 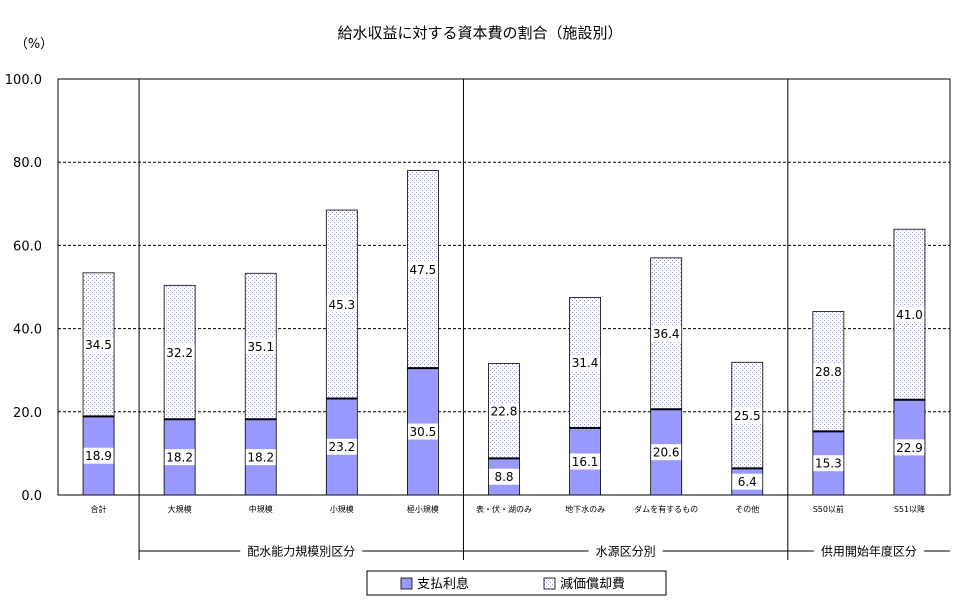 I want to click on legend-box, so click(x=516, y=583).